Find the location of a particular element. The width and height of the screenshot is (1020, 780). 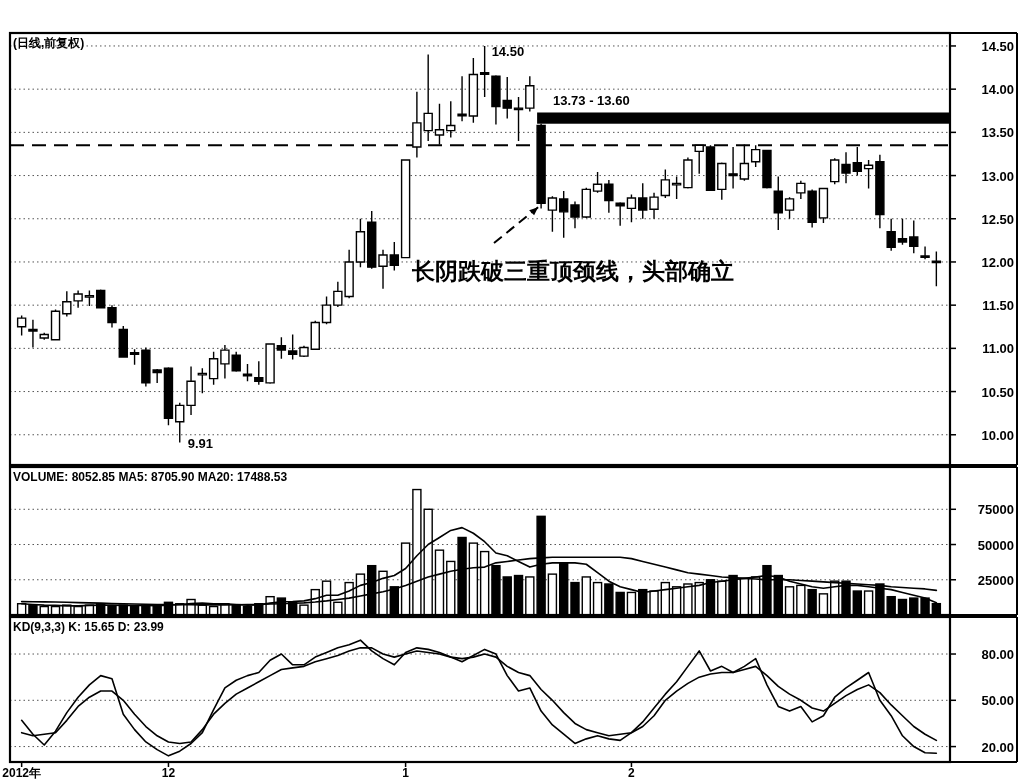

x-tick-label: 2 is located at coordinates (632, 773).